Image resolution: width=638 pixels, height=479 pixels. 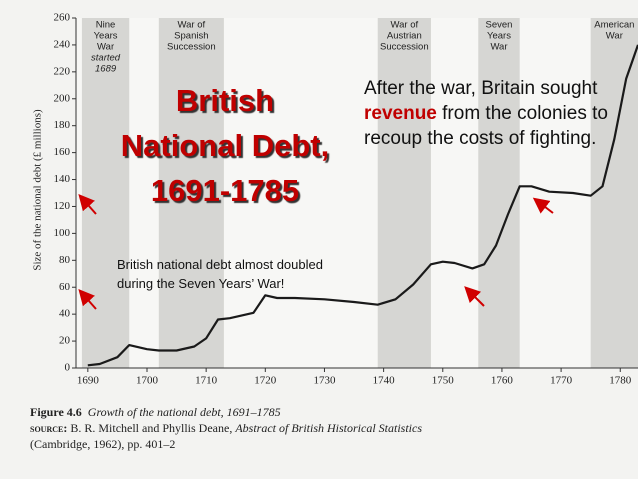 I want to click on y-tick-label: 60, so click(x=65, y=287).